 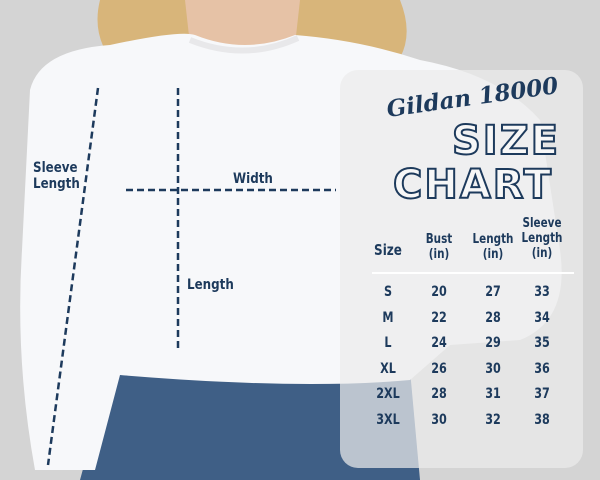 What do you see at coordinates (388, 394) in the screenshot?
I see `size-cell: 2XL` at bounding box center [388, 394].